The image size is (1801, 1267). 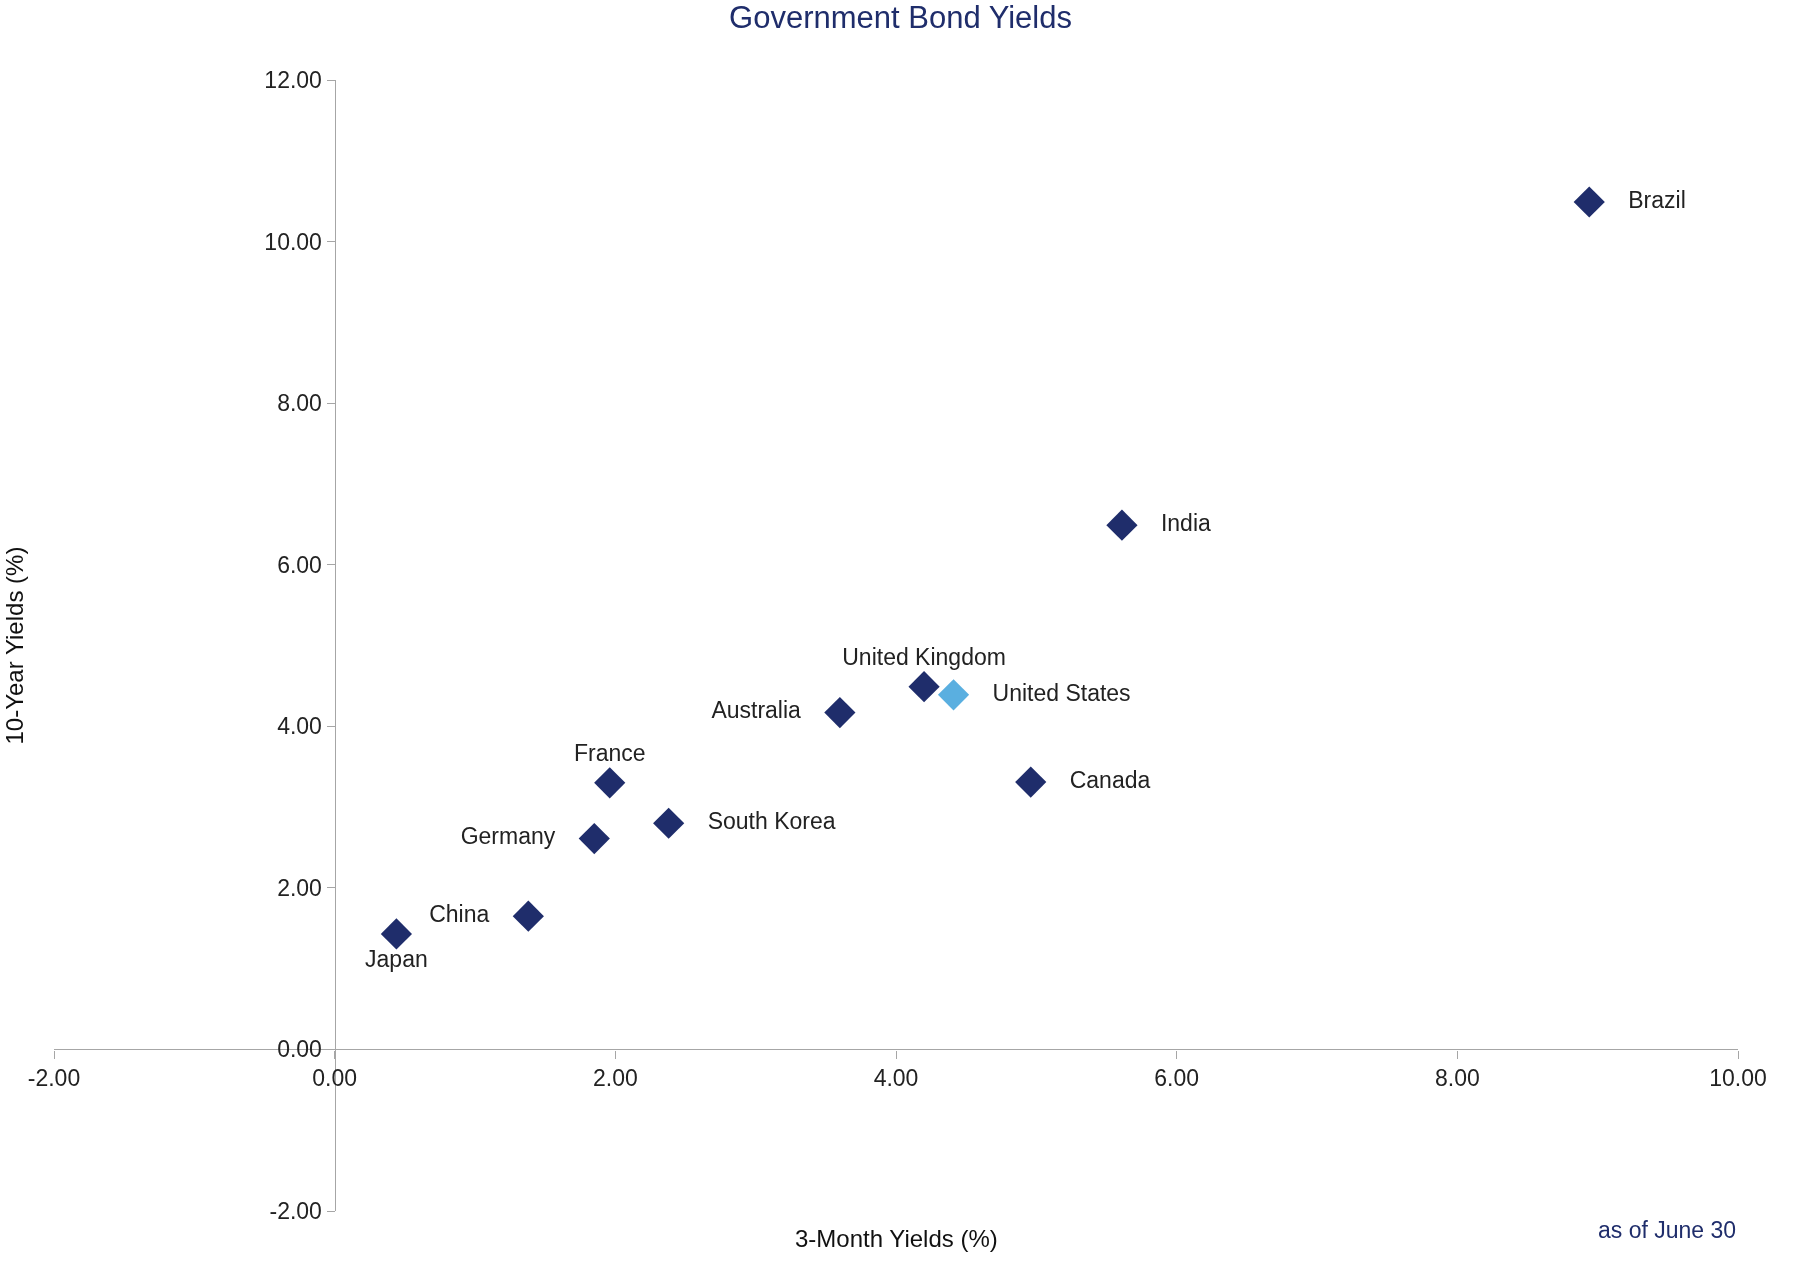 What do you see at coordinates (299, 564) in the screenshot?
I see `y-tick-label: 6.00` at bounding box center [299, 564].